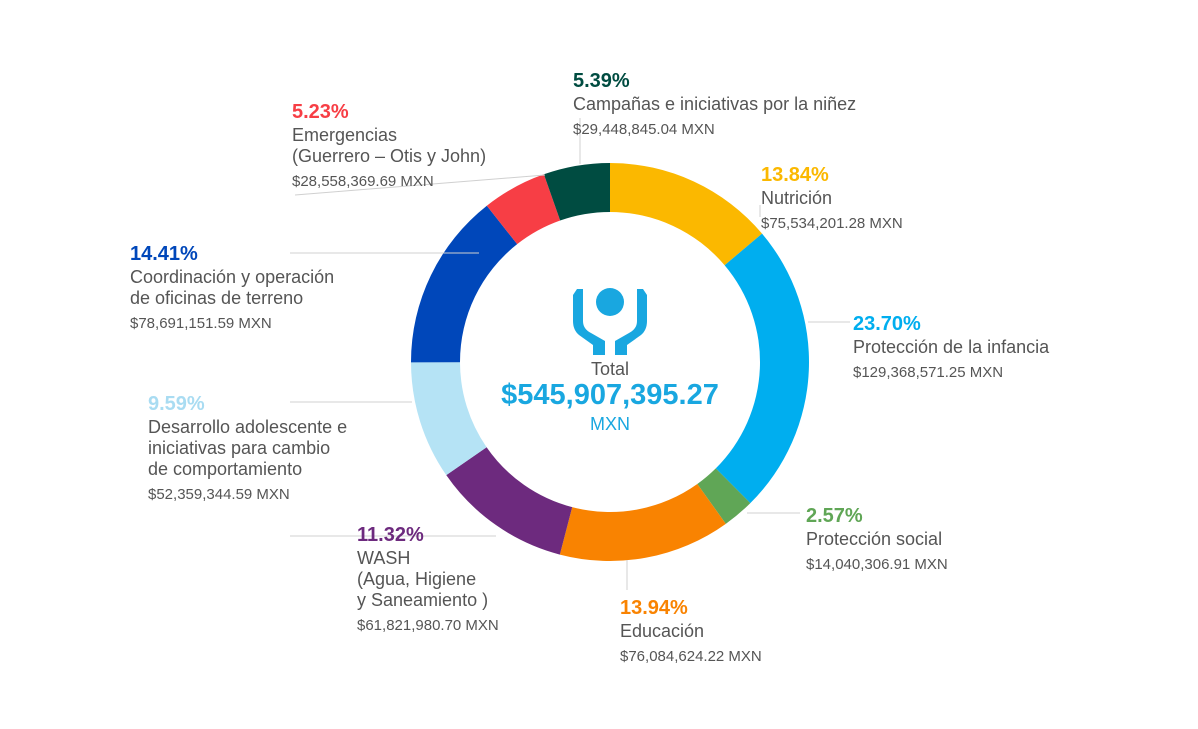  I want to click on slice-campanas, so click(576, 192).